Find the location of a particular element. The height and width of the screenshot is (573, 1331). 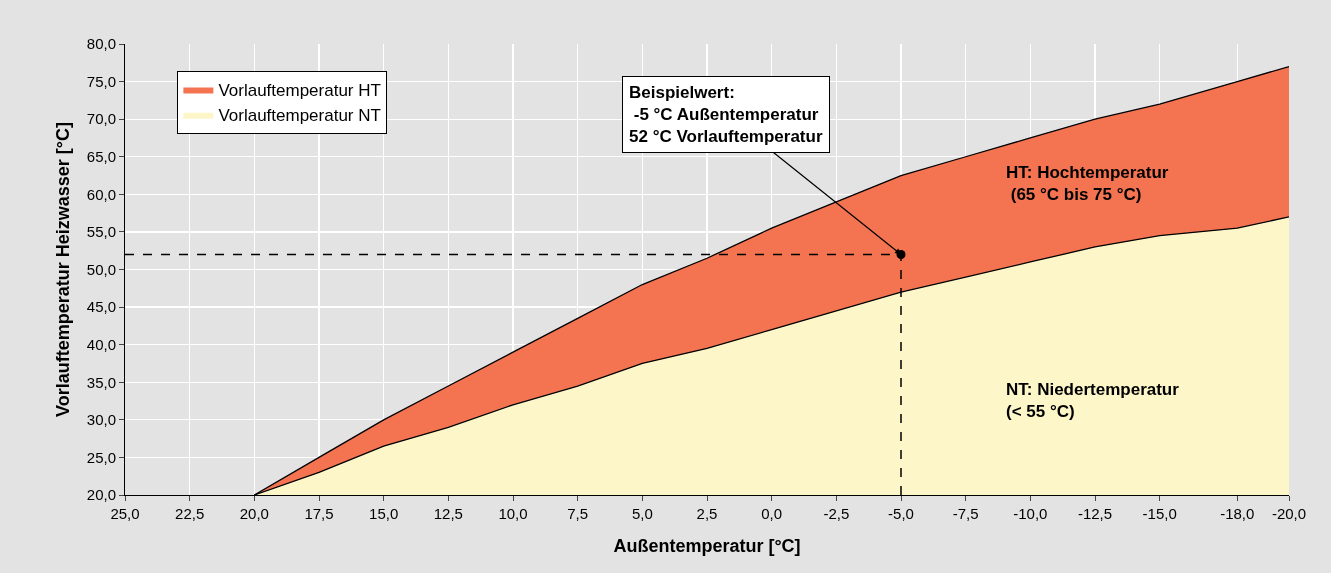

x-tick-label: -2,5 is located at coordinates (836, 513).